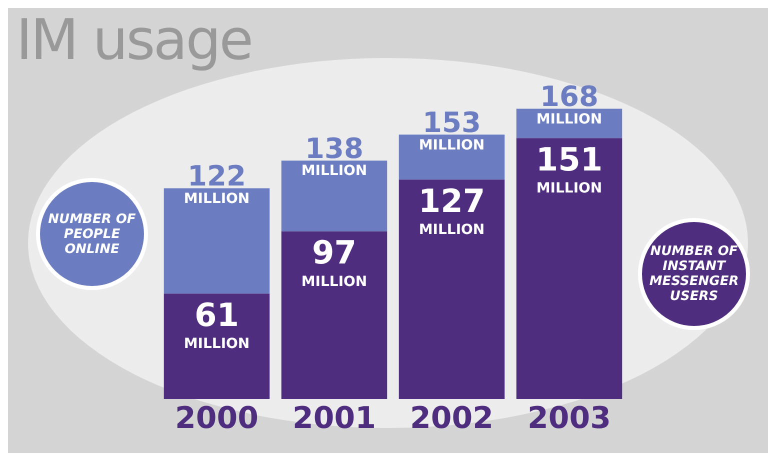 Image resolution: width=776 pixels, height=463 pixels. I want to click on total-label: 122 MILLION, so click(217, 183).